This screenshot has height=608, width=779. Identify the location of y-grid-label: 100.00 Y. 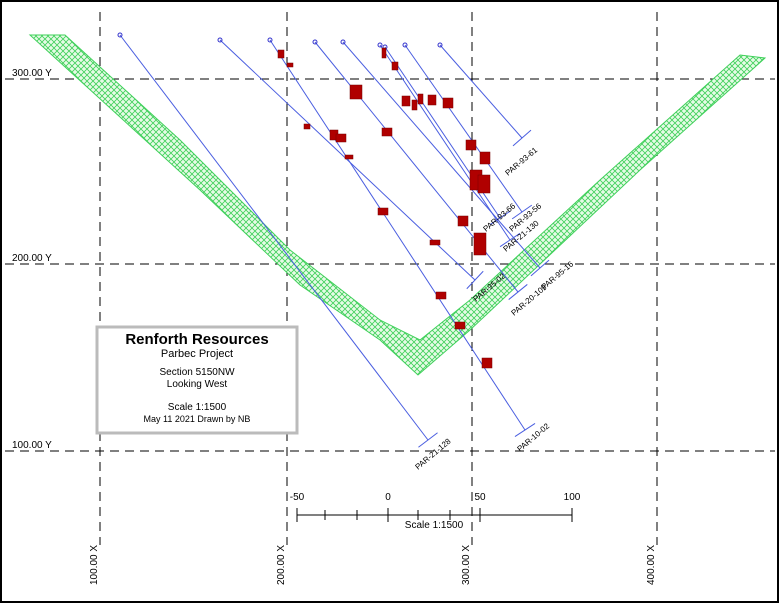
(32, 445).